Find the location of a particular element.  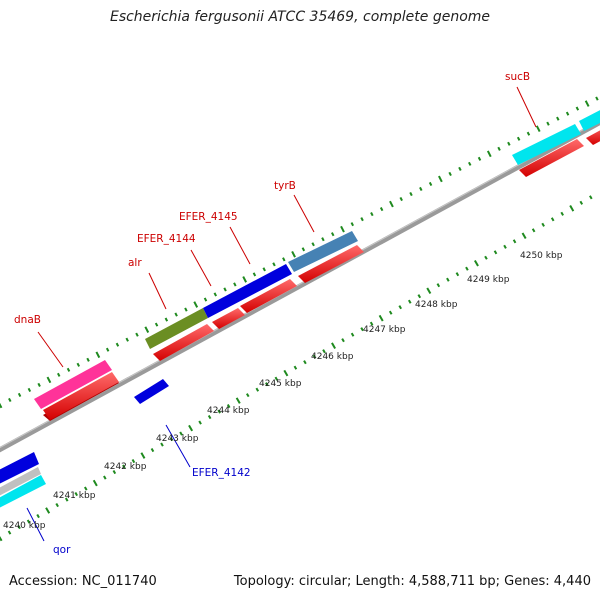

kbp-label: 4244 kbp is located at coordinates (228, 411).